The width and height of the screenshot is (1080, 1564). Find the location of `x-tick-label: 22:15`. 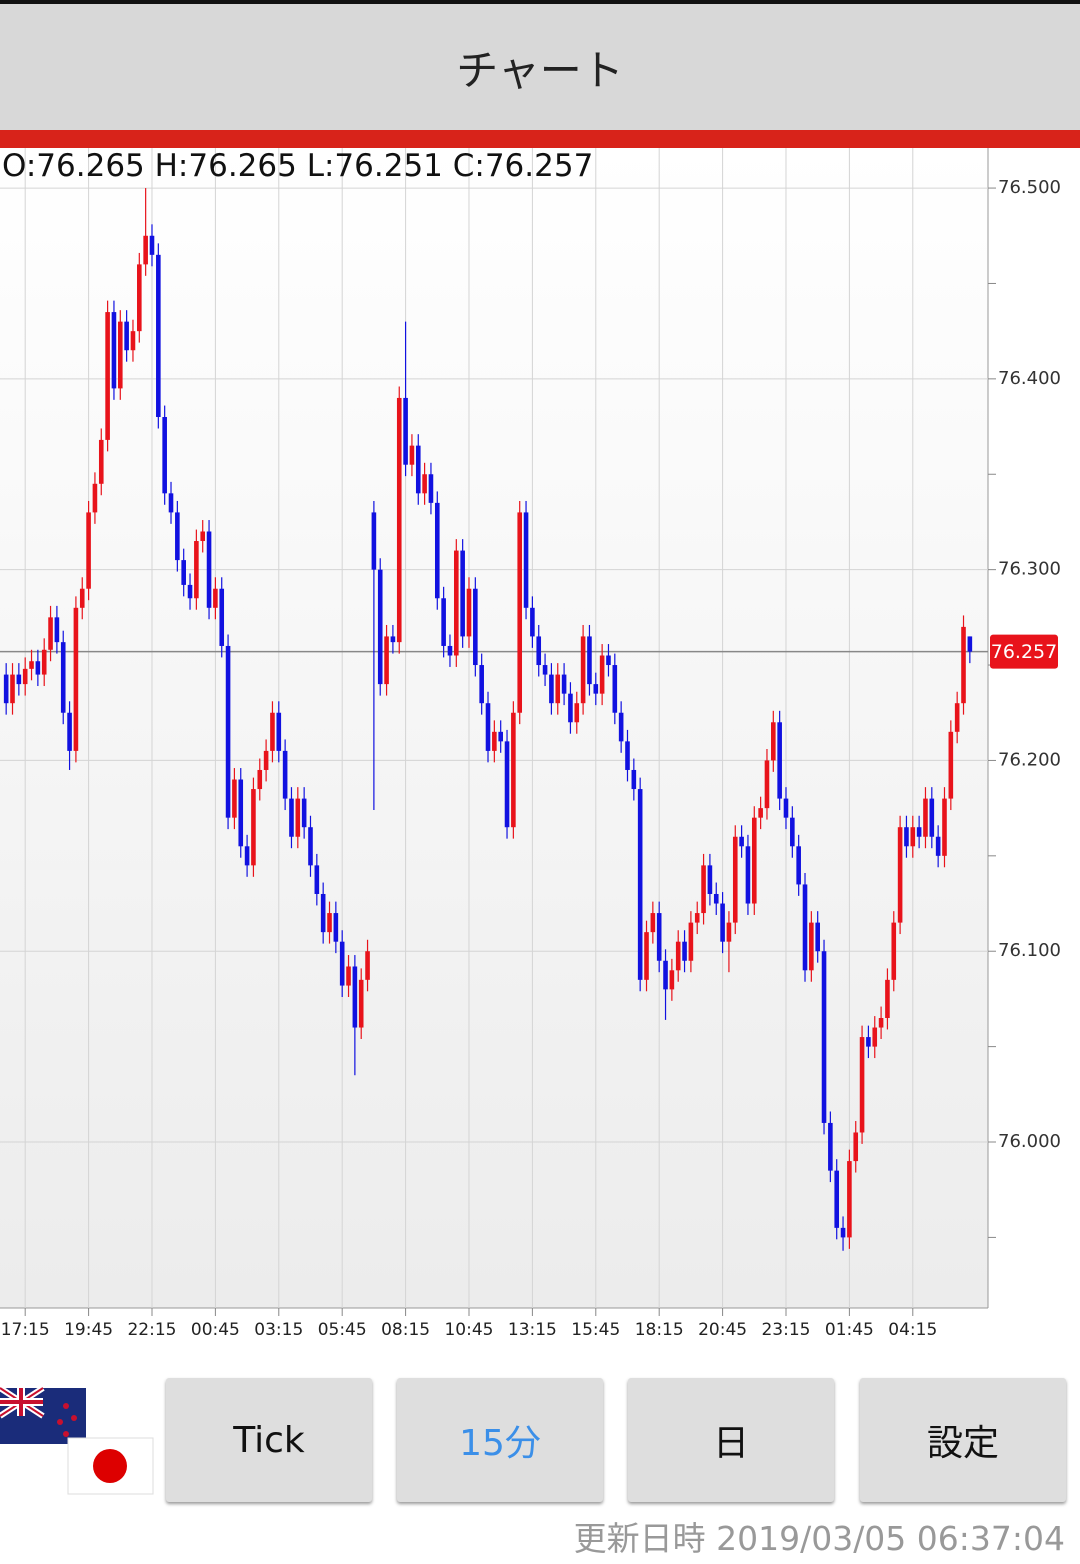

x-tick-label: 22:15 is located at coordinates (151, 1330).